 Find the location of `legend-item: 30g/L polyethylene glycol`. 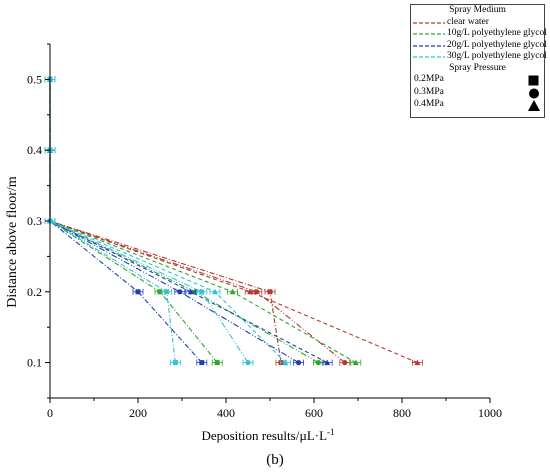

legend-item: 30g/L polyethylene glycol is located at coordinates (479, 57).